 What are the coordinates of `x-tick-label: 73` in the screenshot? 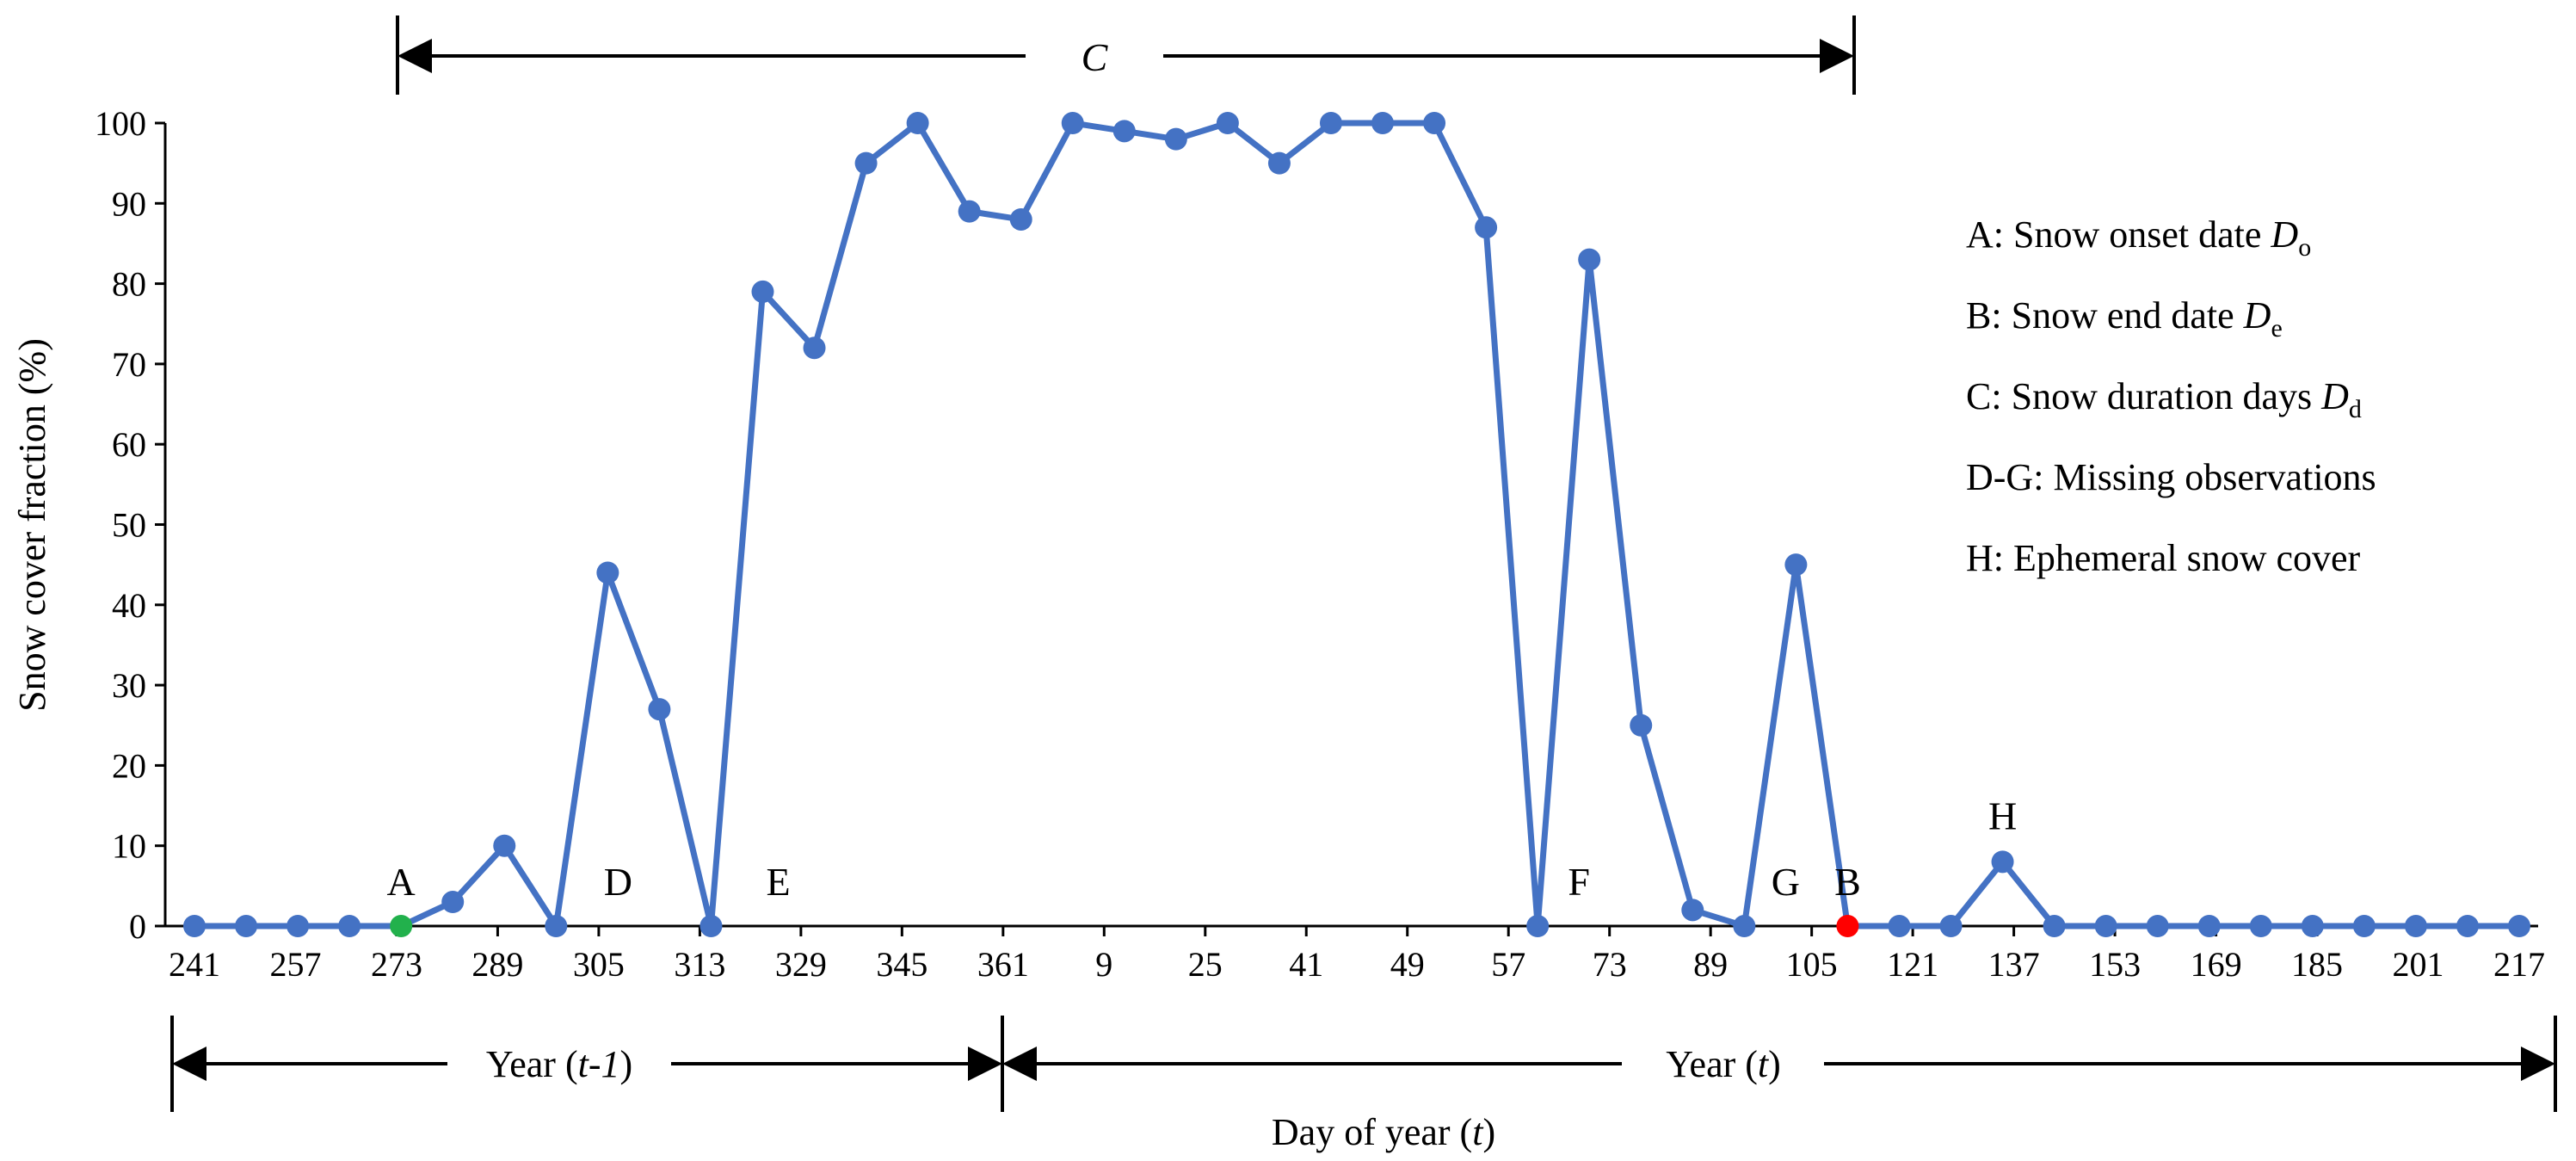 It's located at (1610, 964).